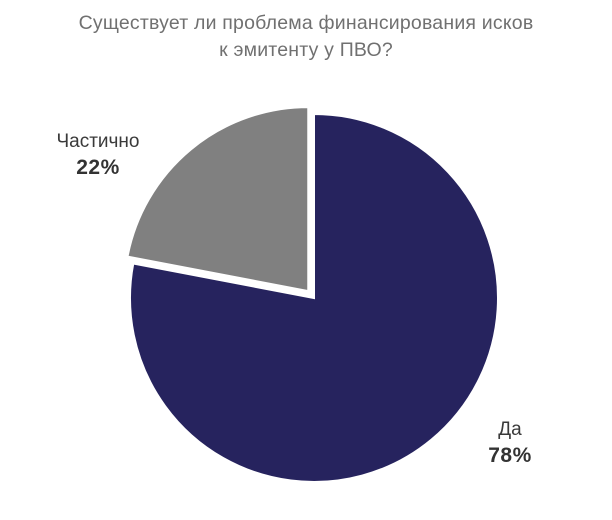 Image resolution: width=612 pixels, height=520 pixels. I want to click on slice-label-chastichno: Частично 22%, so click(98, 156).